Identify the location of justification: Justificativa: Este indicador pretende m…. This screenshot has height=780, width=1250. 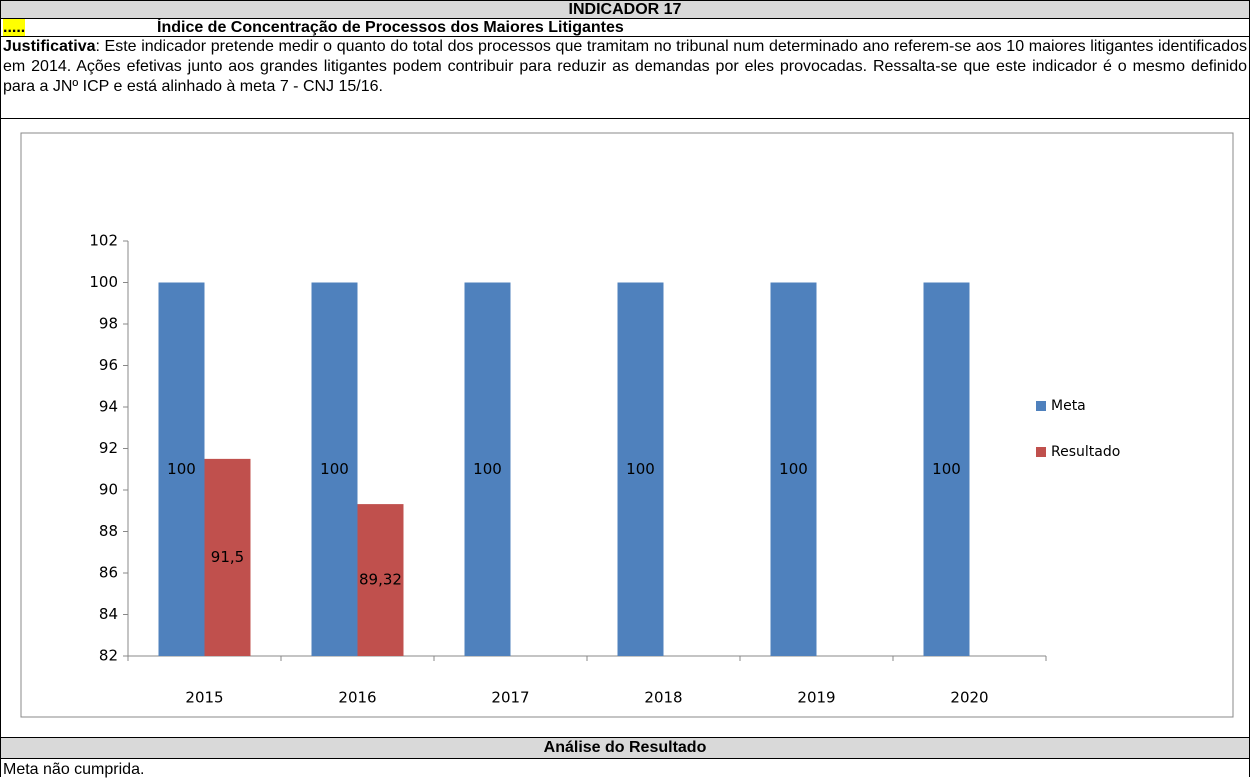
(625, 78).